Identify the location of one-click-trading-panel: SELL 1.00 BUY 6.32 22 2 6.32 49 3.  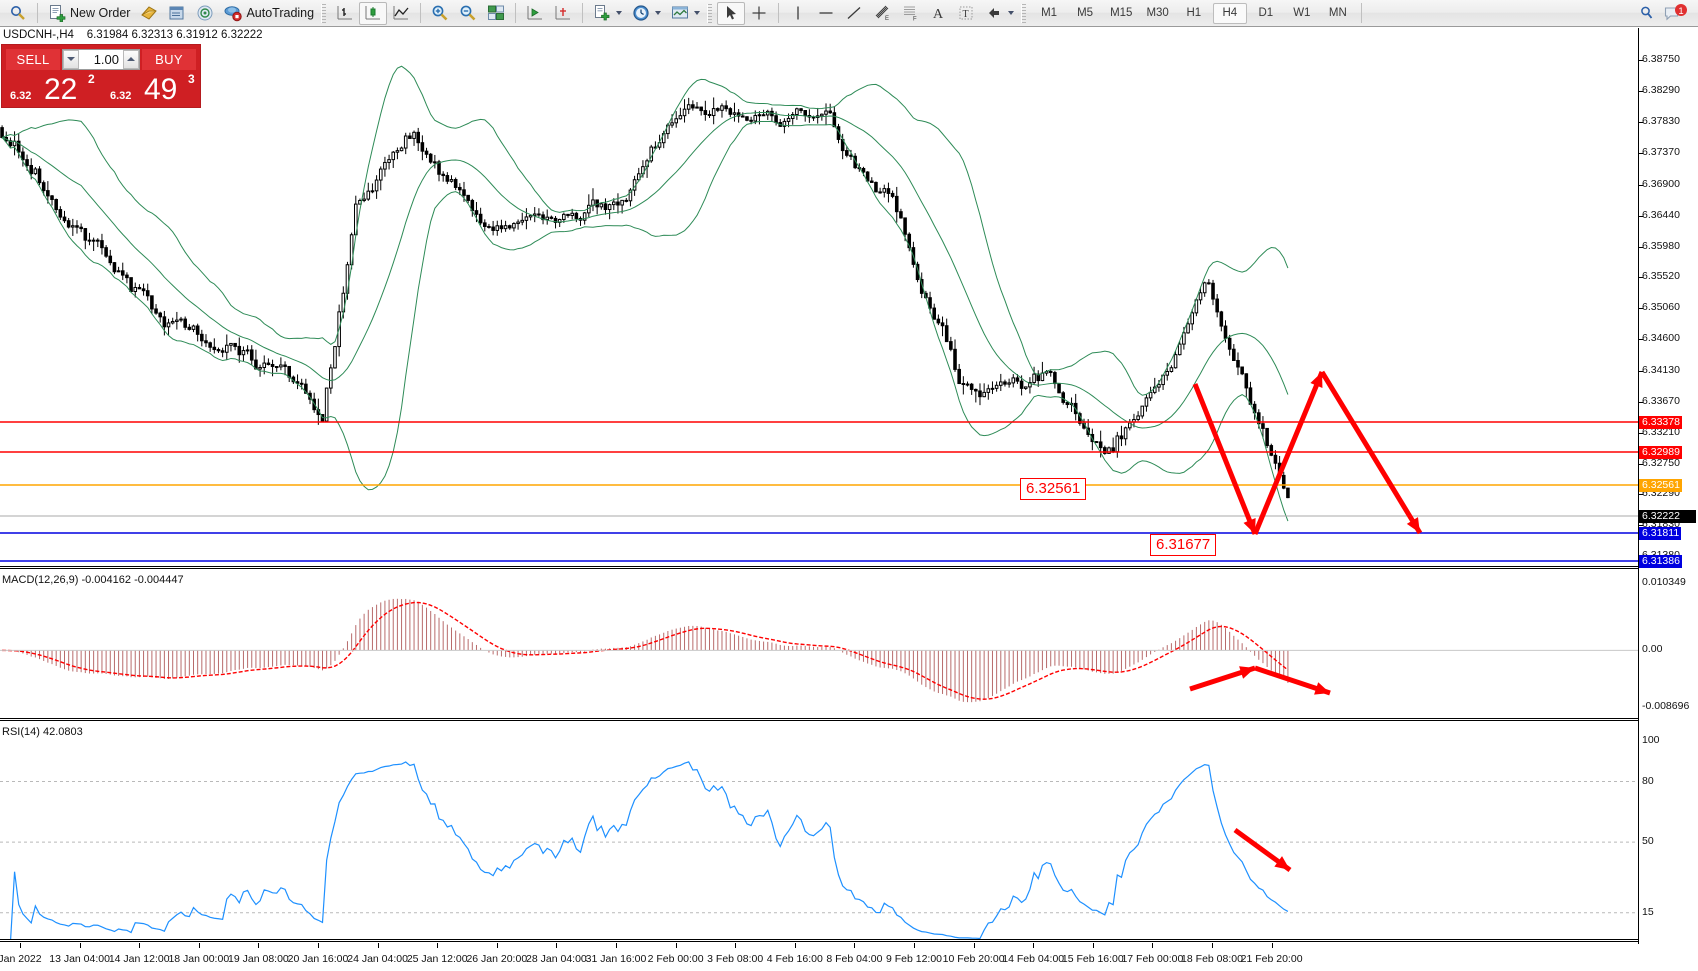
(101, 76).